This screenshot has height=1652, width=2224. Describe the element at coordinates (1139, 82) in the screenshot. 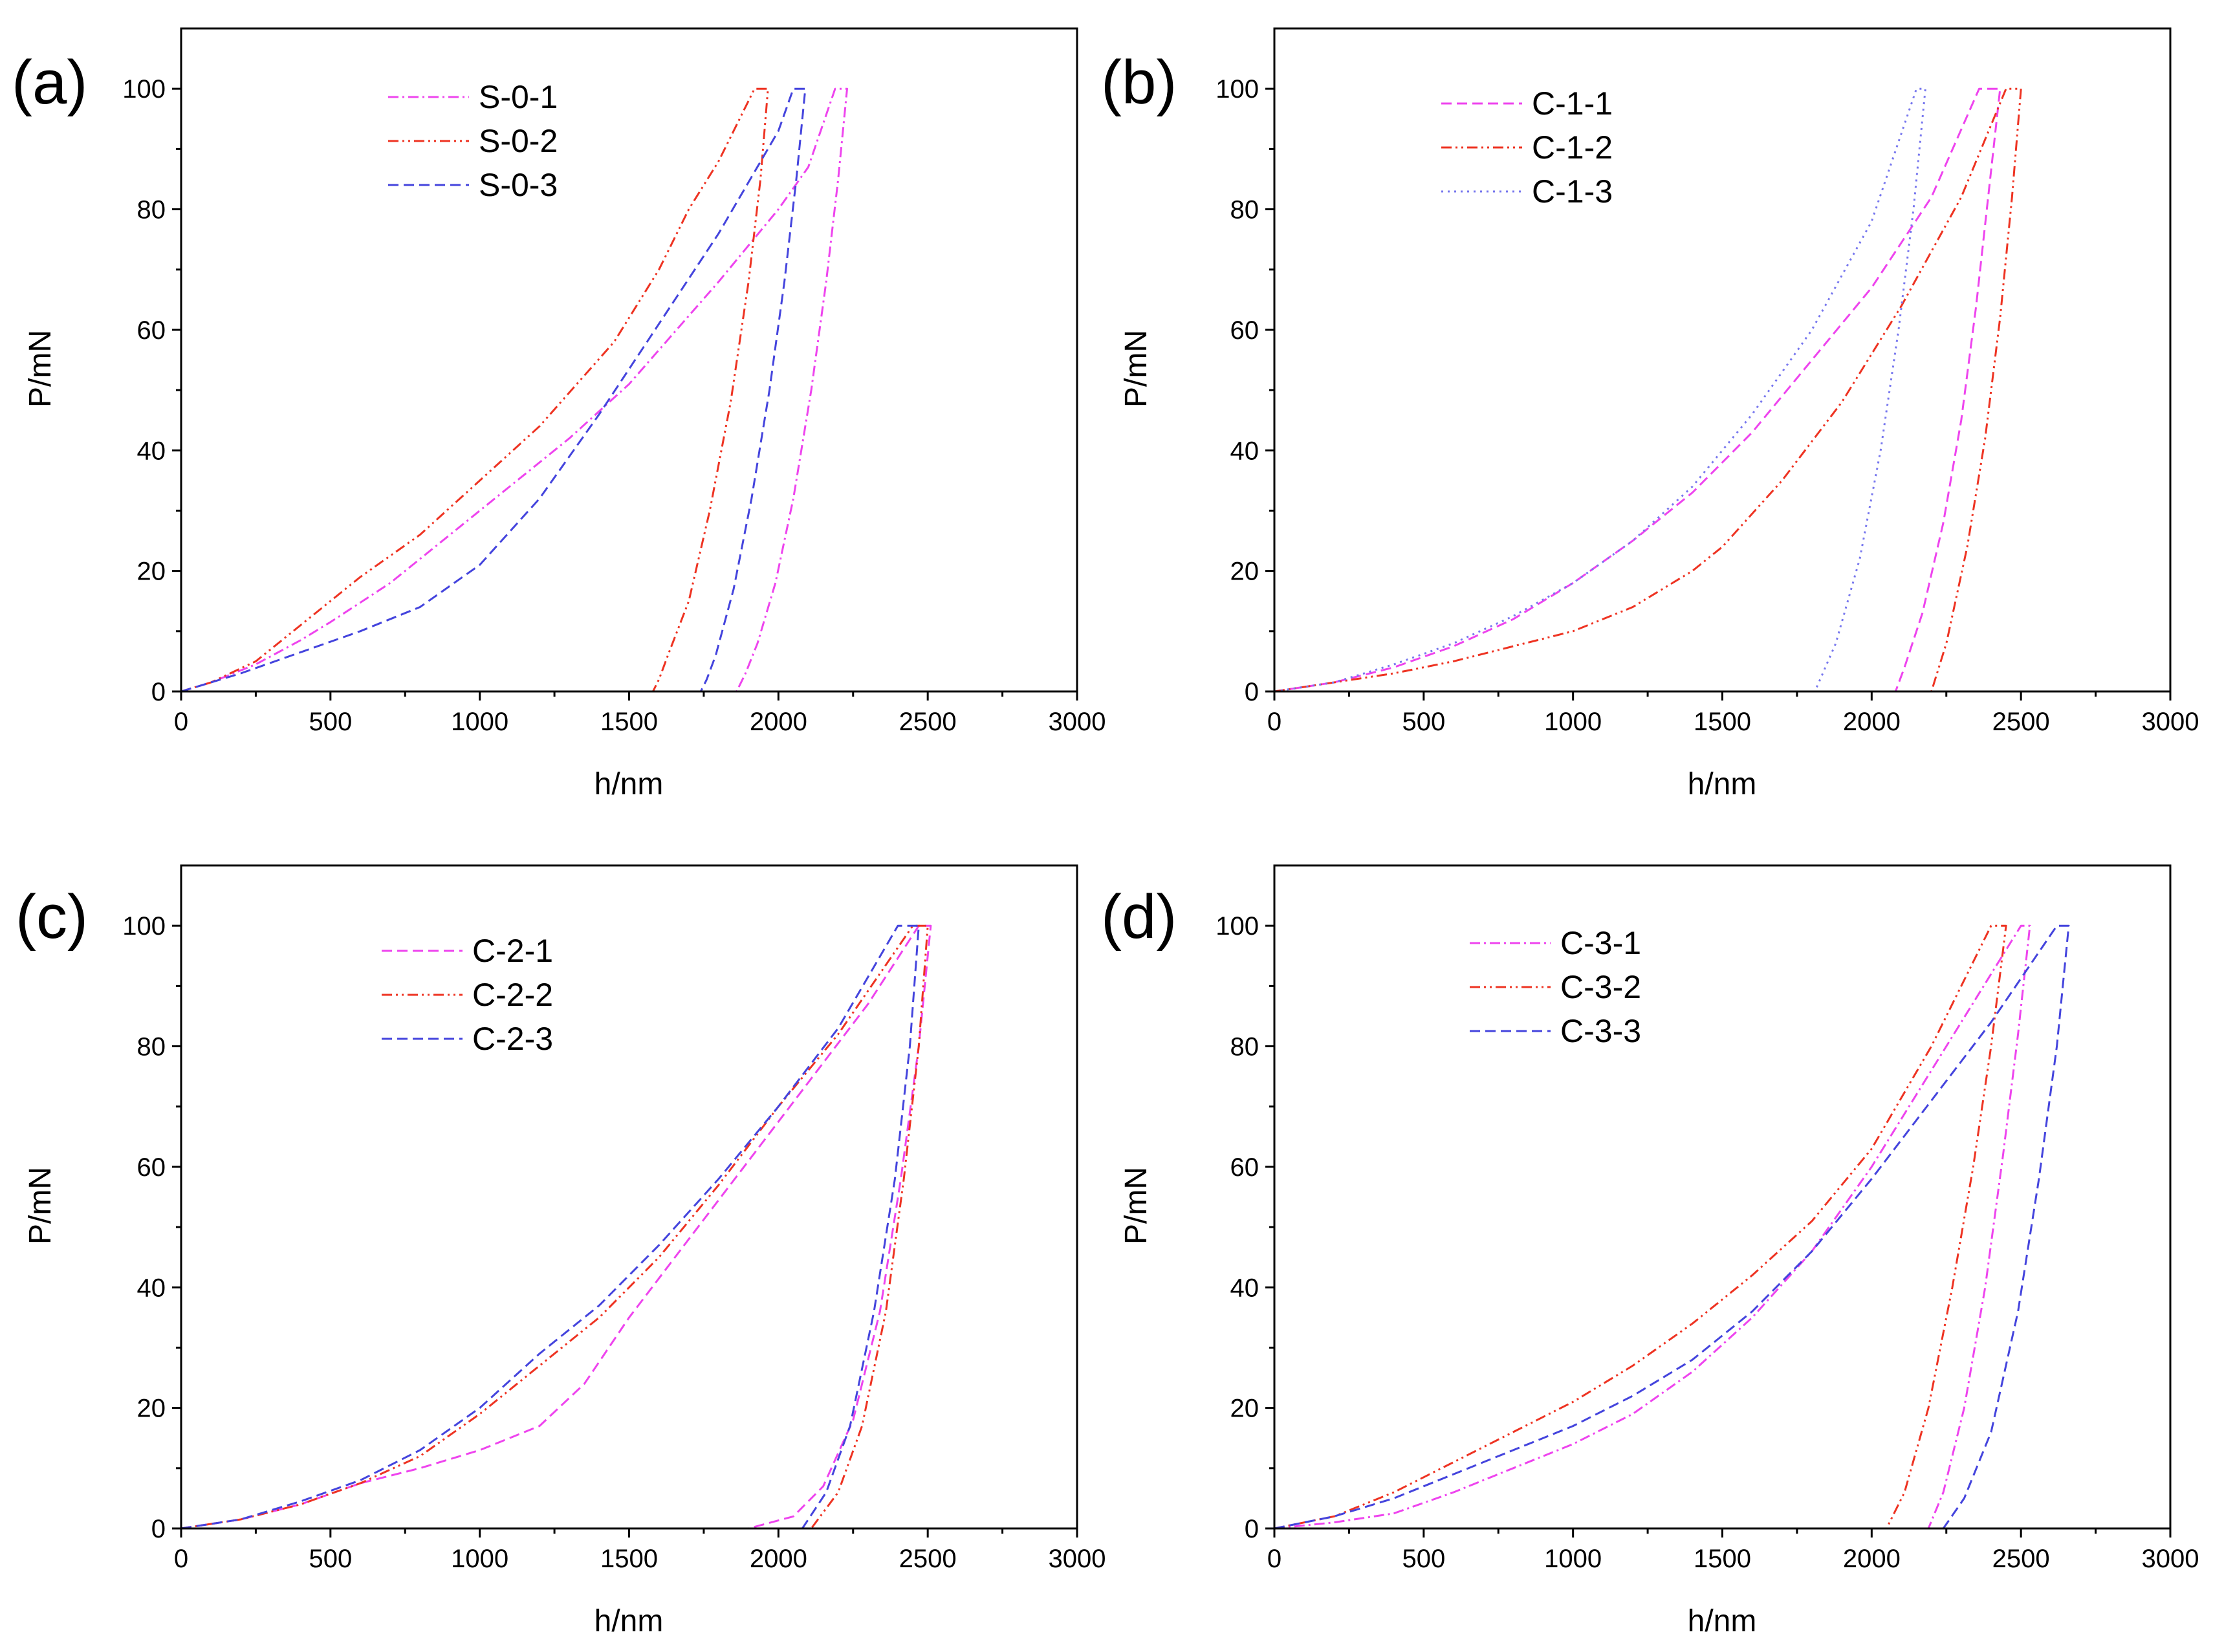

I see `panel-label: (b)` at that location.